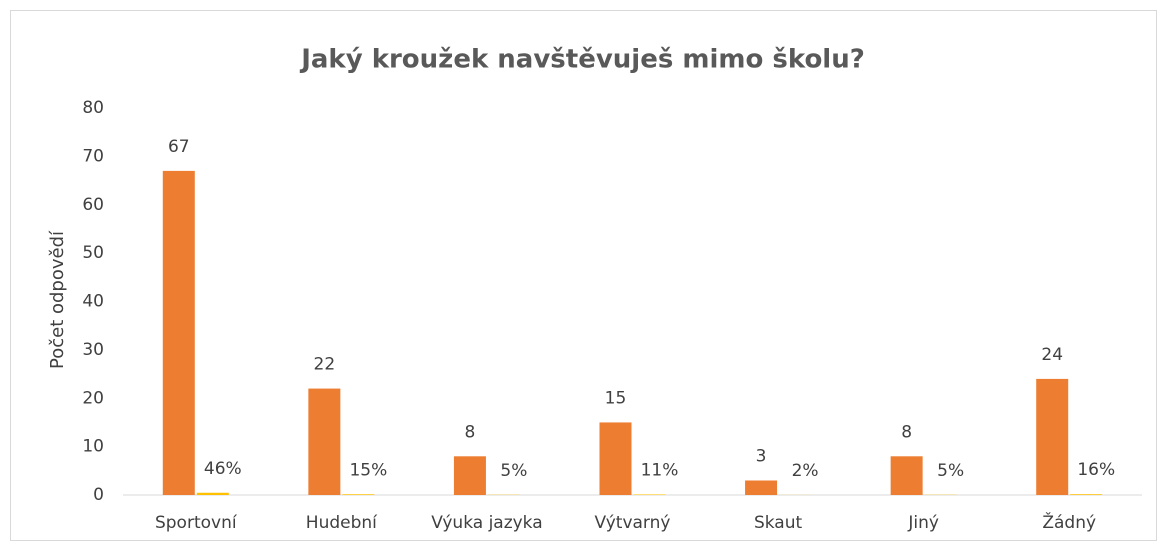 This screenshot has height=551, width=1167. I want to click on x-tick-label: Žádný, so click(1069, 522).